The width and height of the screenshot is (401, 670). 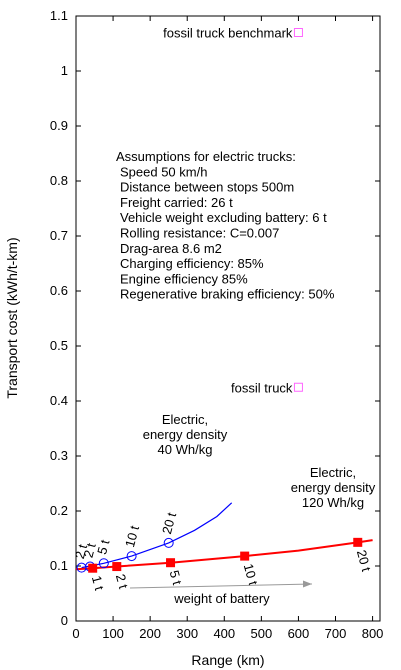 I want to click on x-tick-label: 300, so click(x=187, y=633).